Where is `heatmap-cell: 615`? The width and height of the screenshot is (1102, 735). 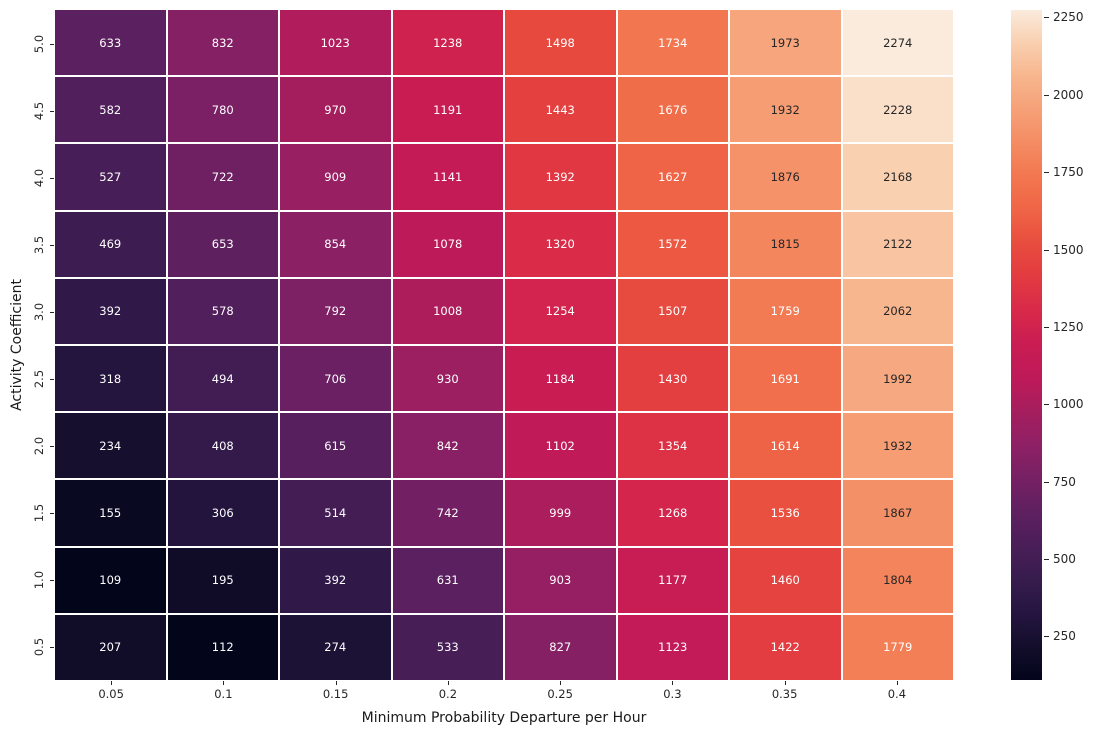
heatmap-cell: 615 is located at coordinates (335, 446).